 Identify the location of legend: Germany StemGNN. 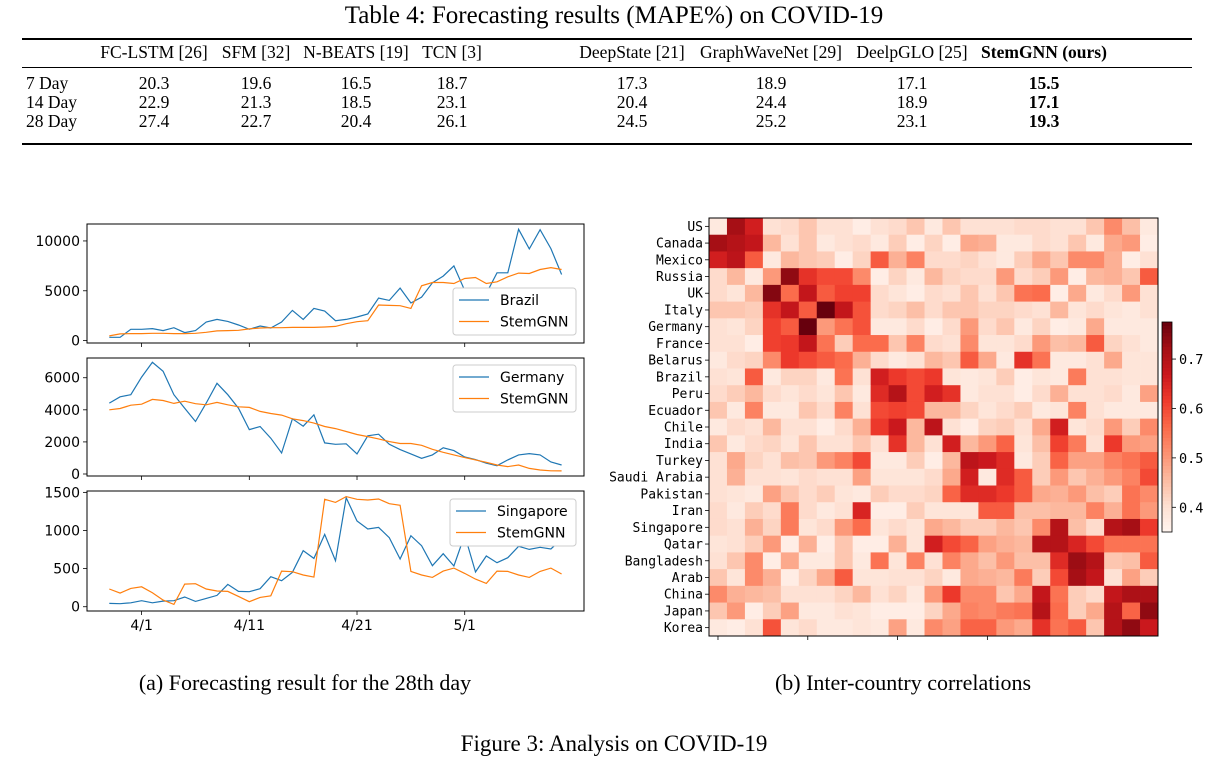
(514, 388).